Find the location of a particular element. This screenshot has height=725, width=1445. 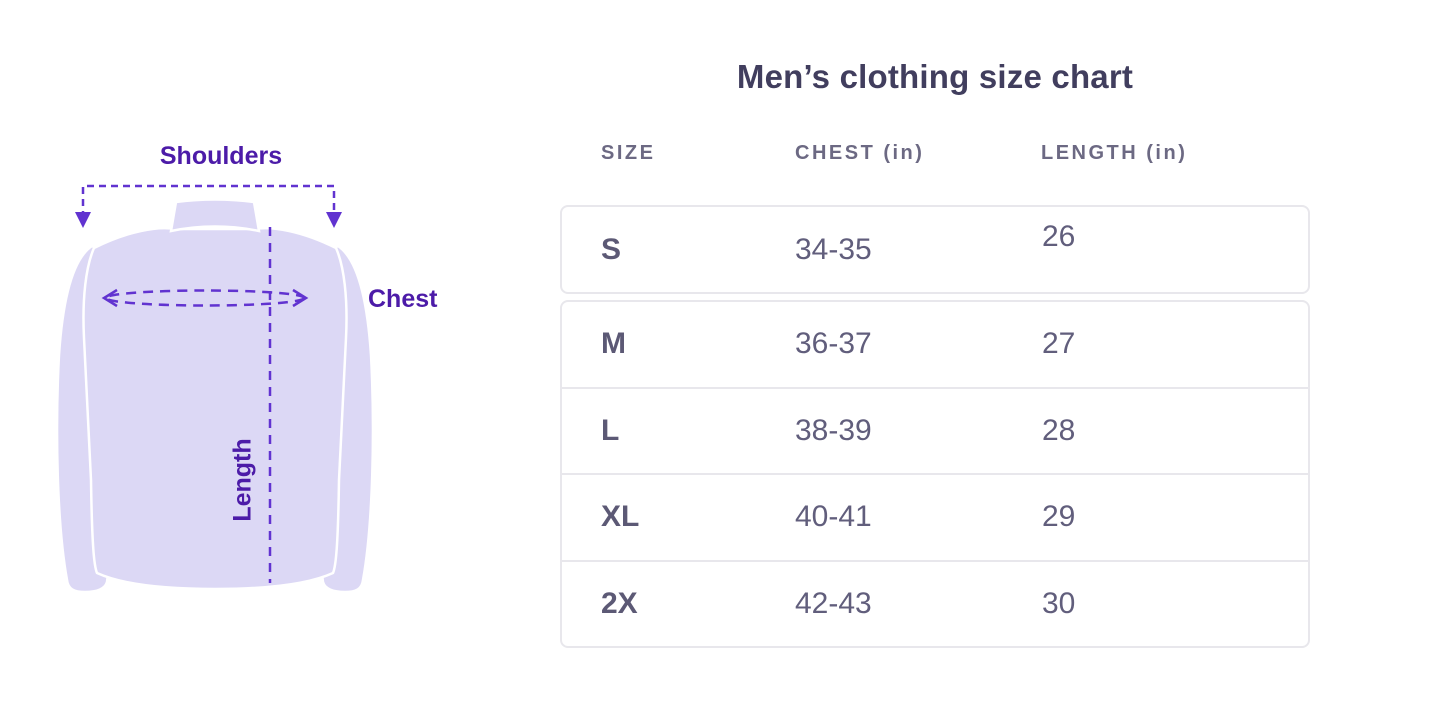

column-header-chest: CHEST (in) is located at coordinates (860, 153).